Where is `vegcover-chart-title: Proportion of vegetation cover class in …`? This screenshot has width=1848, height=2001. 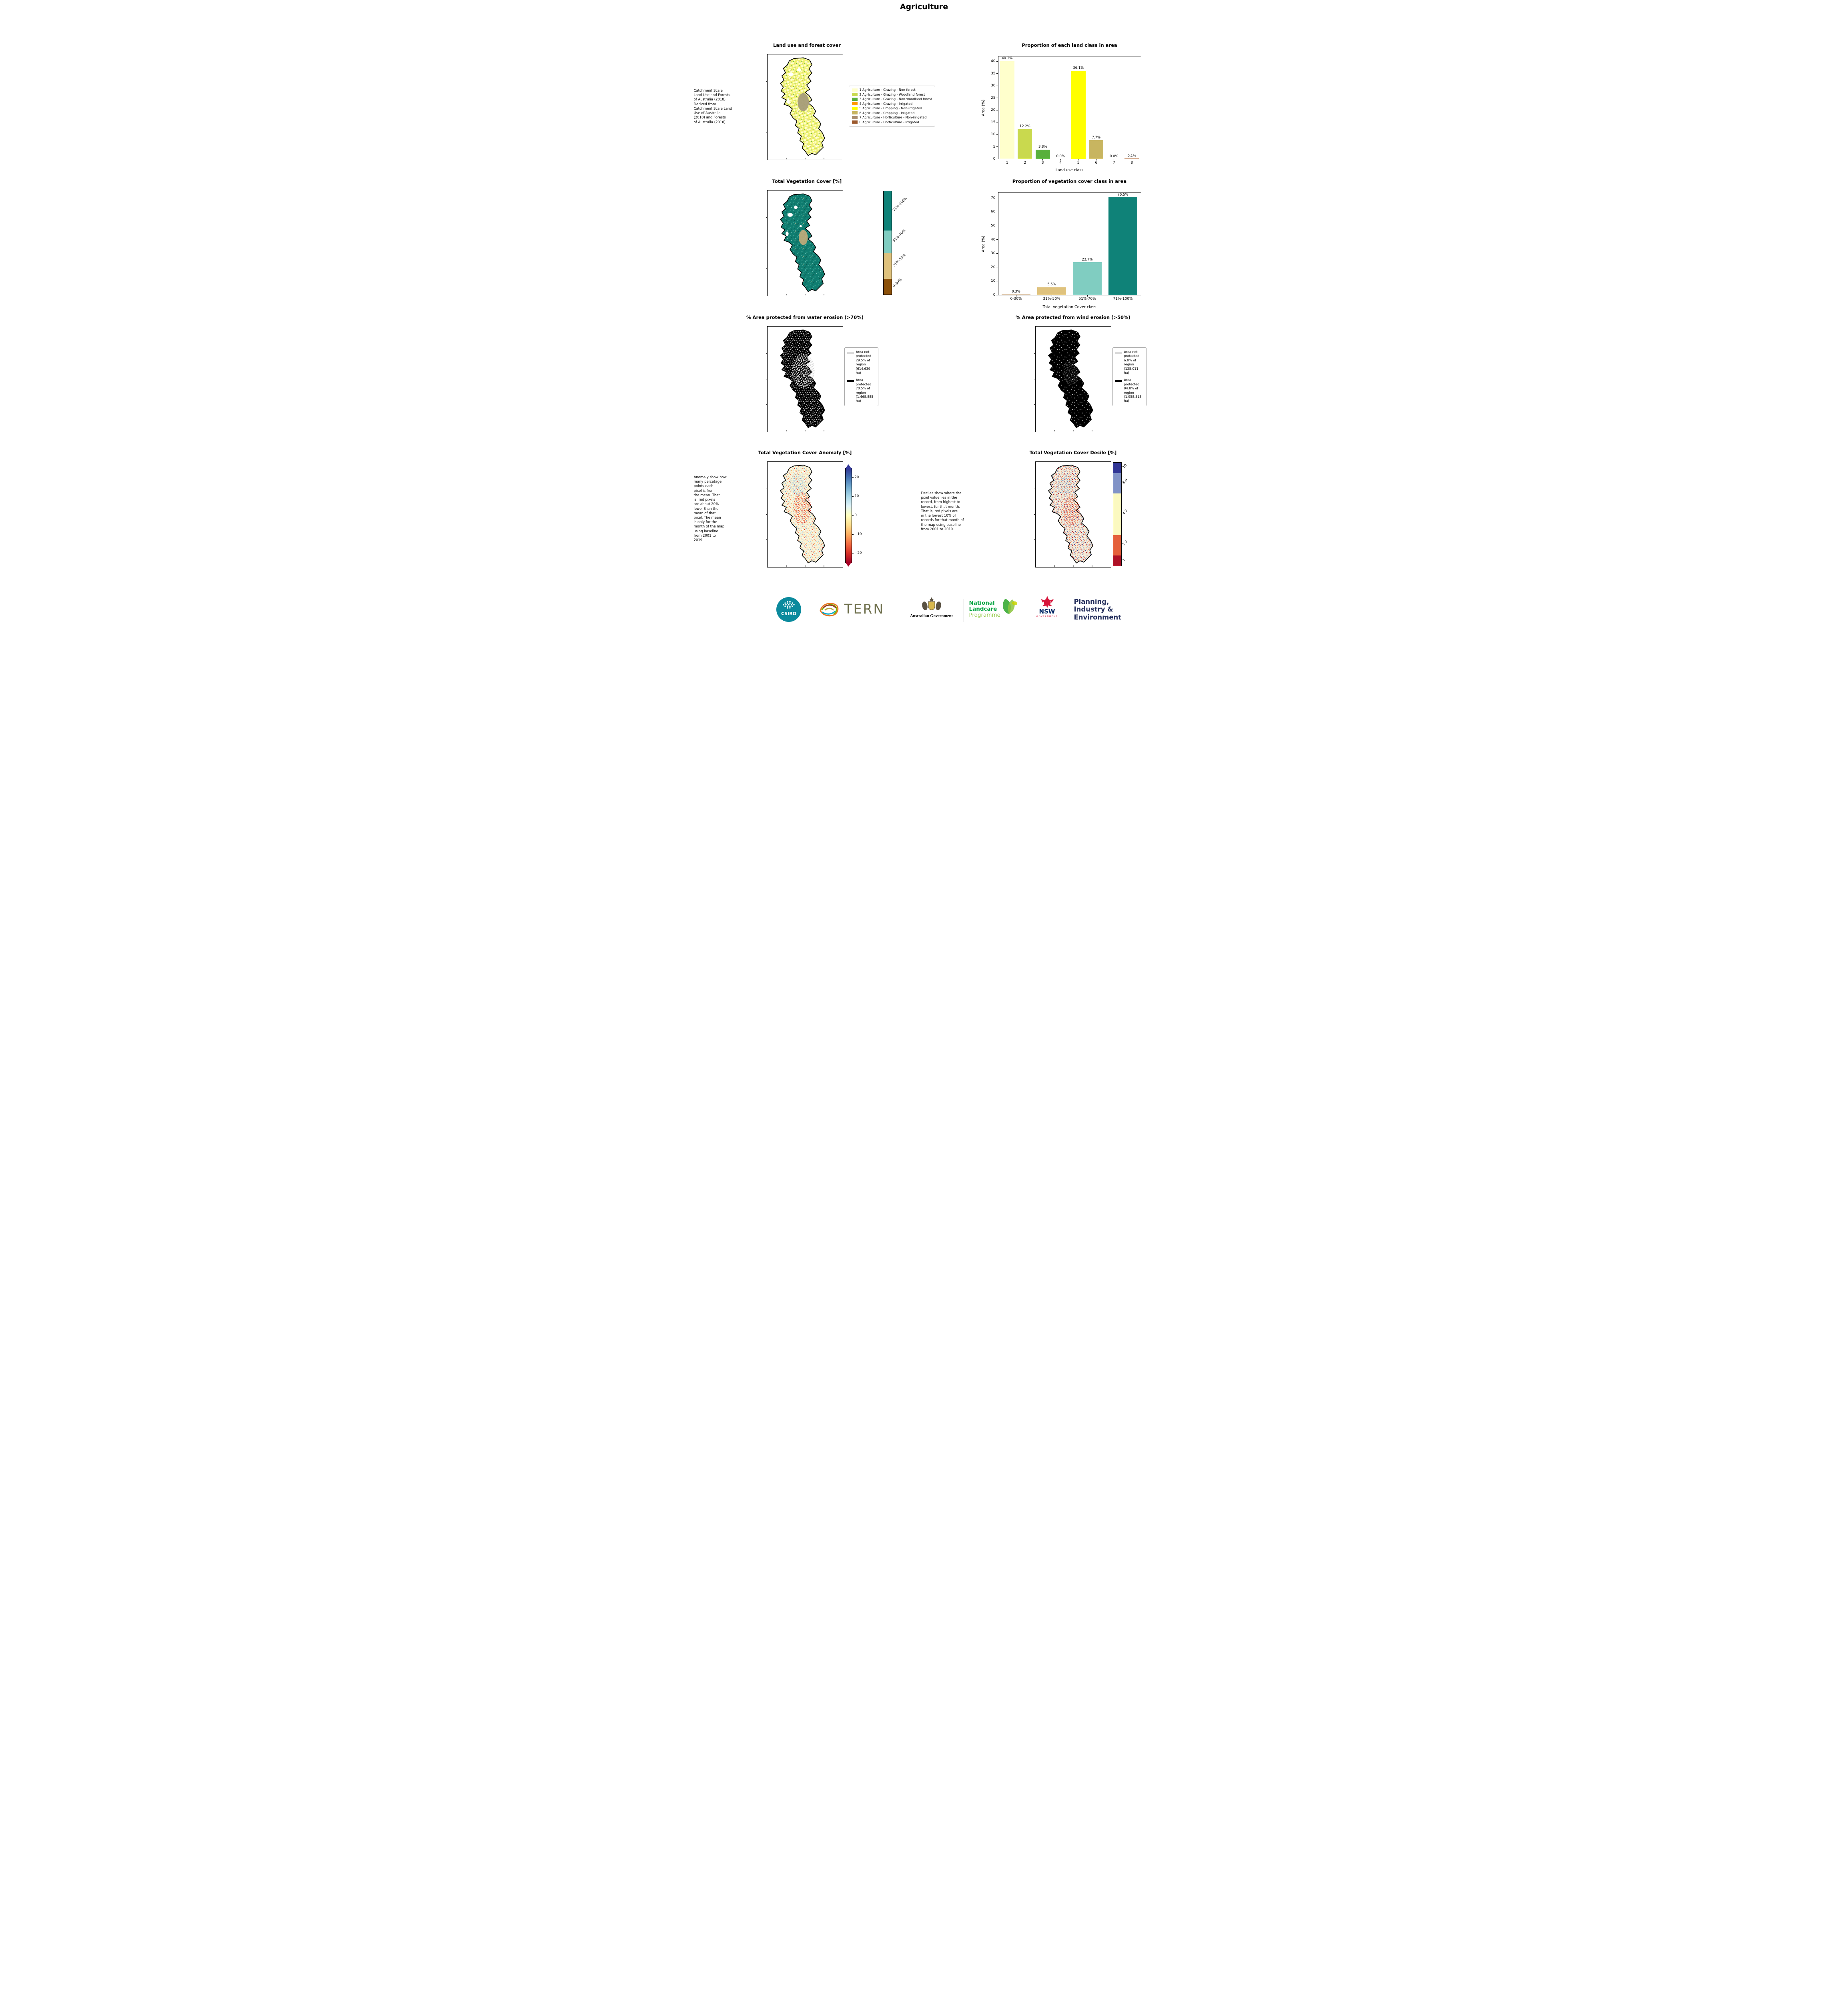
vegcover-chart-title: Proportion of vegetation cover class in … is located at coordinates (1069, 181).